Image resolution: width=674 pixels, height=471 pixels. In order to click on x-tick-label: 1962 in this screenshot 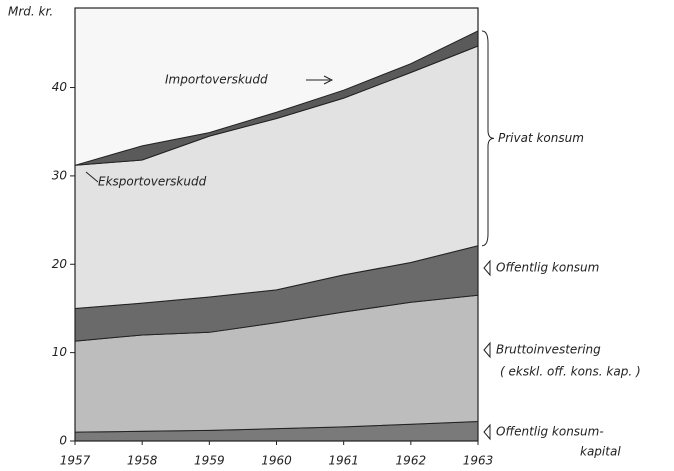, I will do `click(411, 461)`.